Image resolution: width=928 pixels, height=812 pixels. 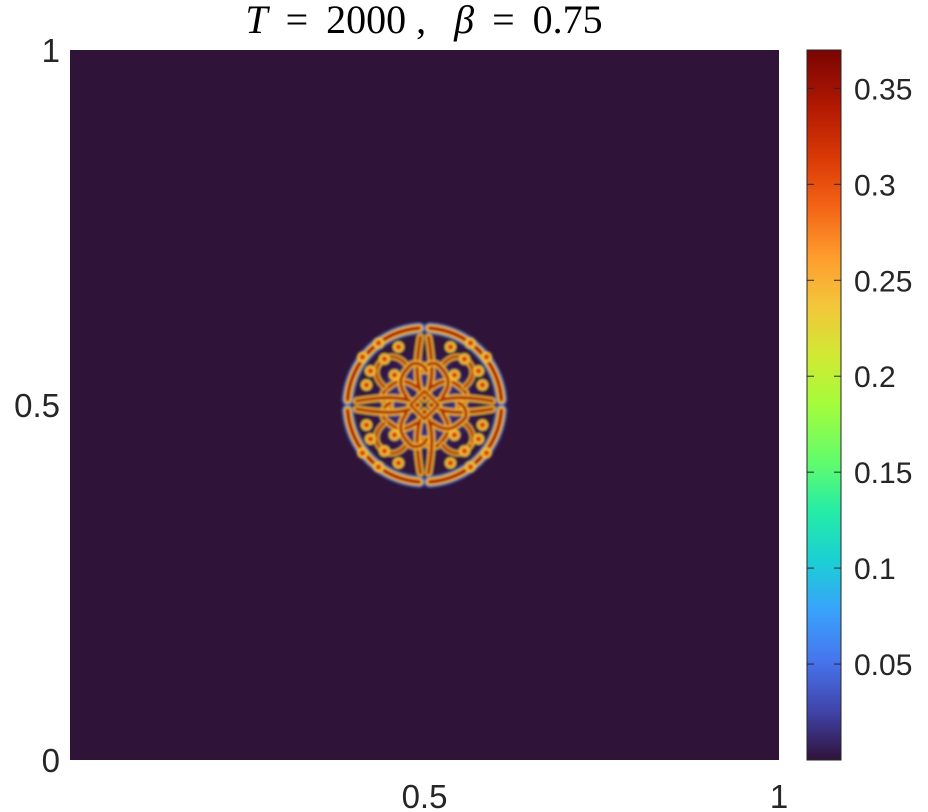 I want to click on heatmap-pattern, so click(x=424, y=405).